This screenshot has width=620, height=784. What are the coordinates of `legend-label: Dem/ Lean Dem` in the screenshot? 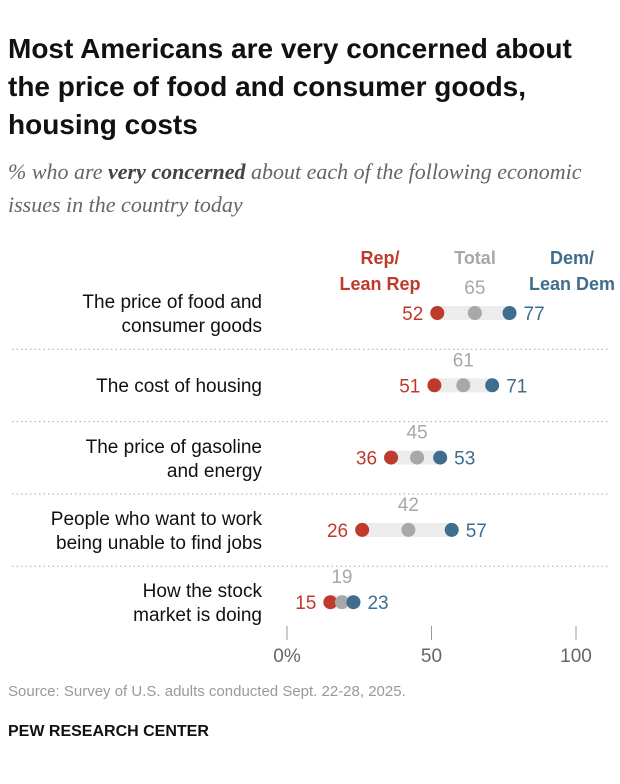 It's located at (572, 271).